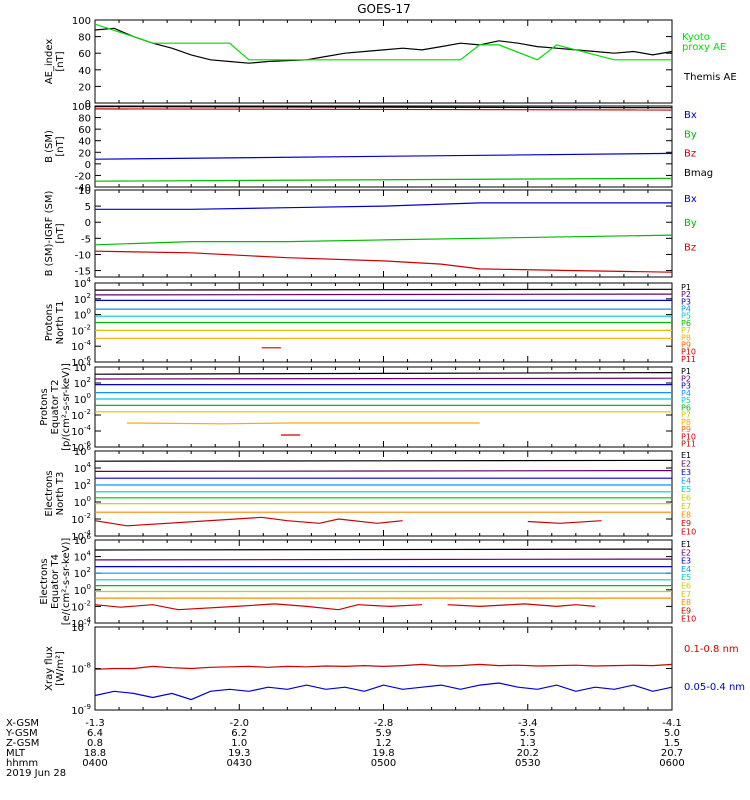 This screenshot has width=750, height=800. I want to click on x-axis-row-label: 2019 Jun 28, so click(36, 773).